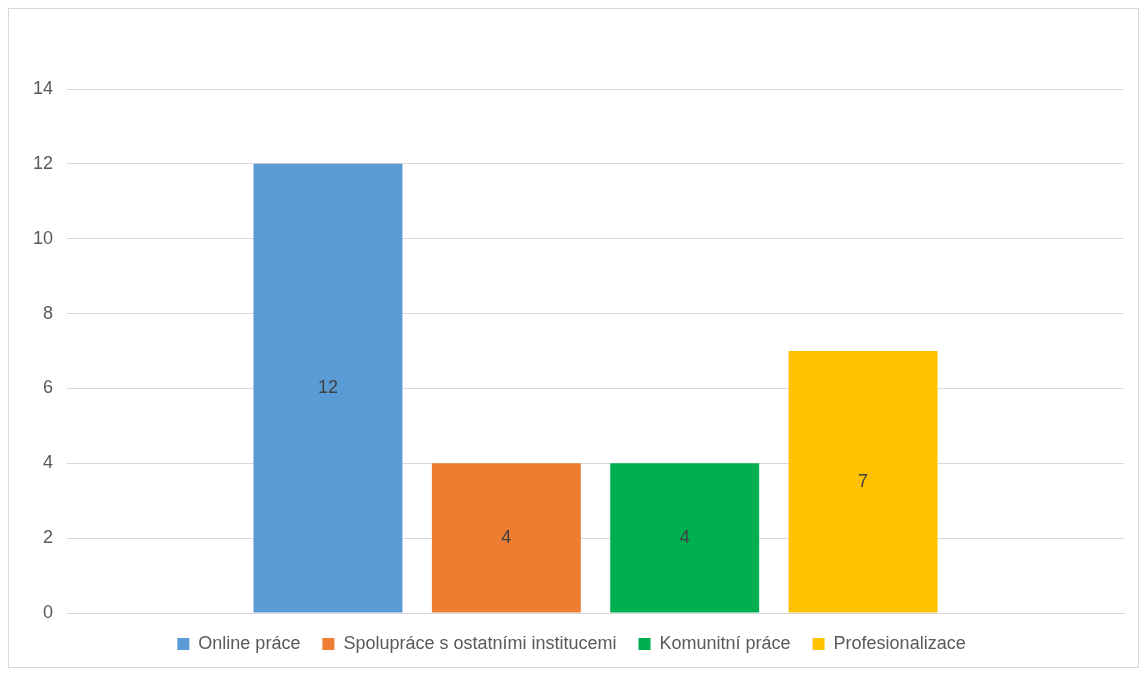  Describe the element at coordinates (480, 642) in the screenshot. I see `legend-label: Spolupráce s ostatními institucemi` at that location.